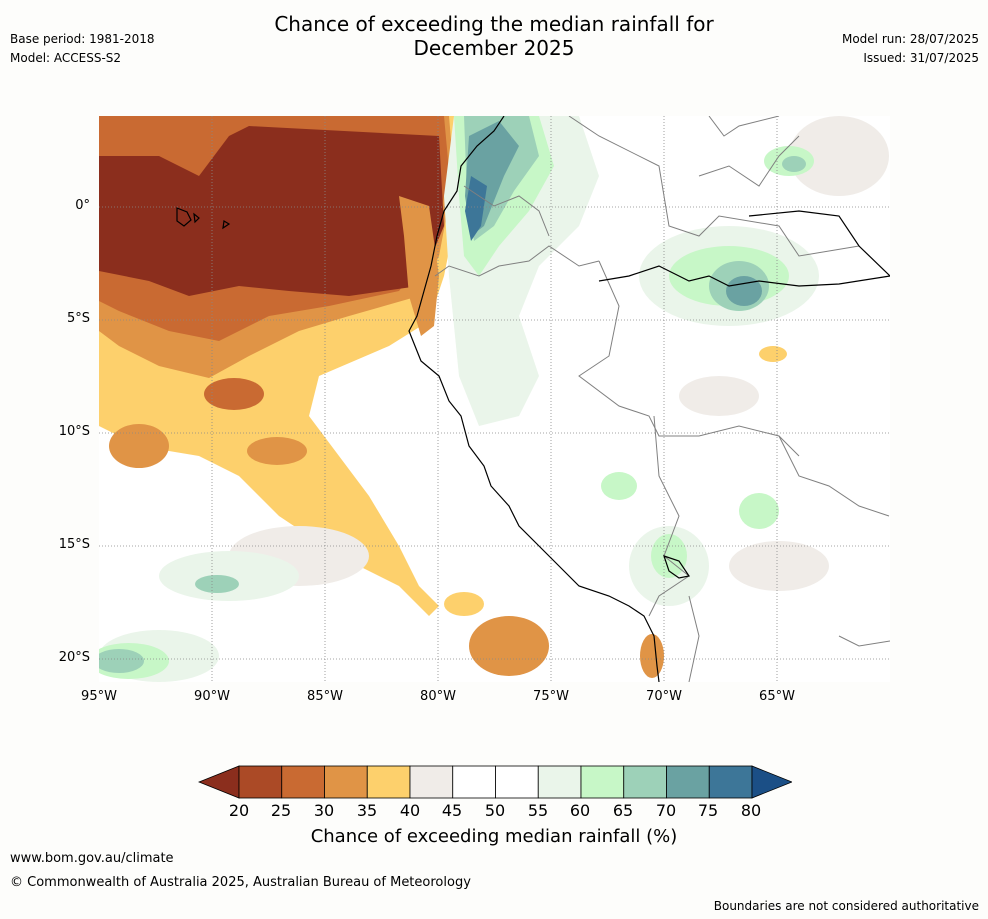 Image resolution: width=988 pixels, height=919 pixels. I want to click on border-bolivia-brazil, so click(834, 476).